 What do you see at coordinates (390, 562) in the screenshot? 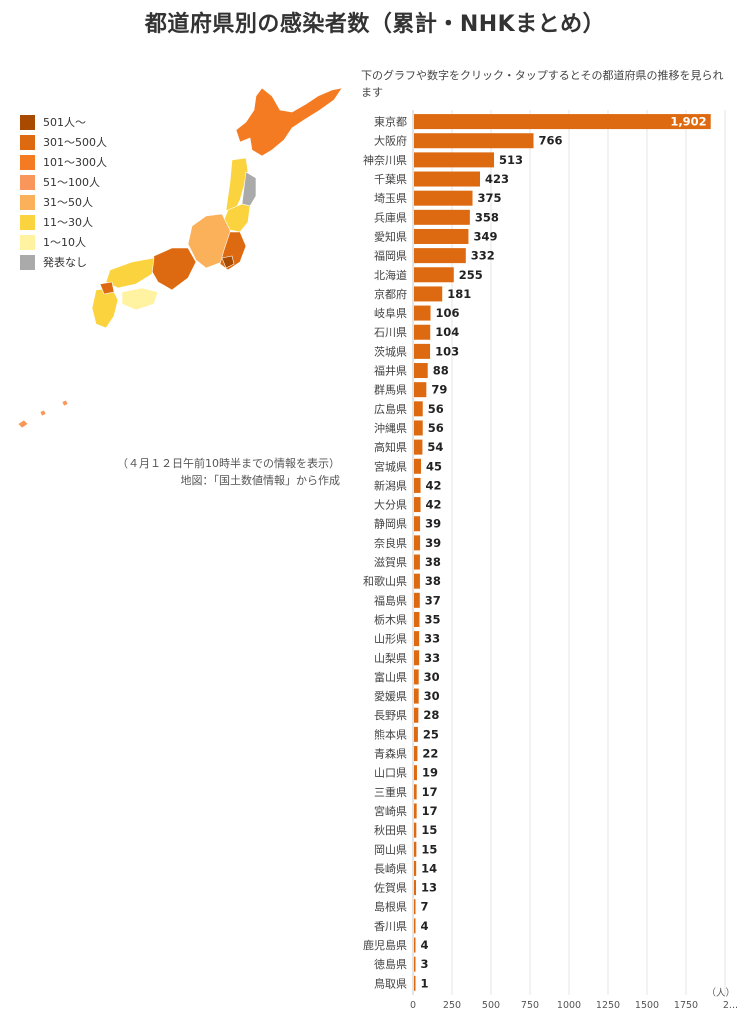
I see `category-label: 滋賀県` at bounding box center [390, 562].